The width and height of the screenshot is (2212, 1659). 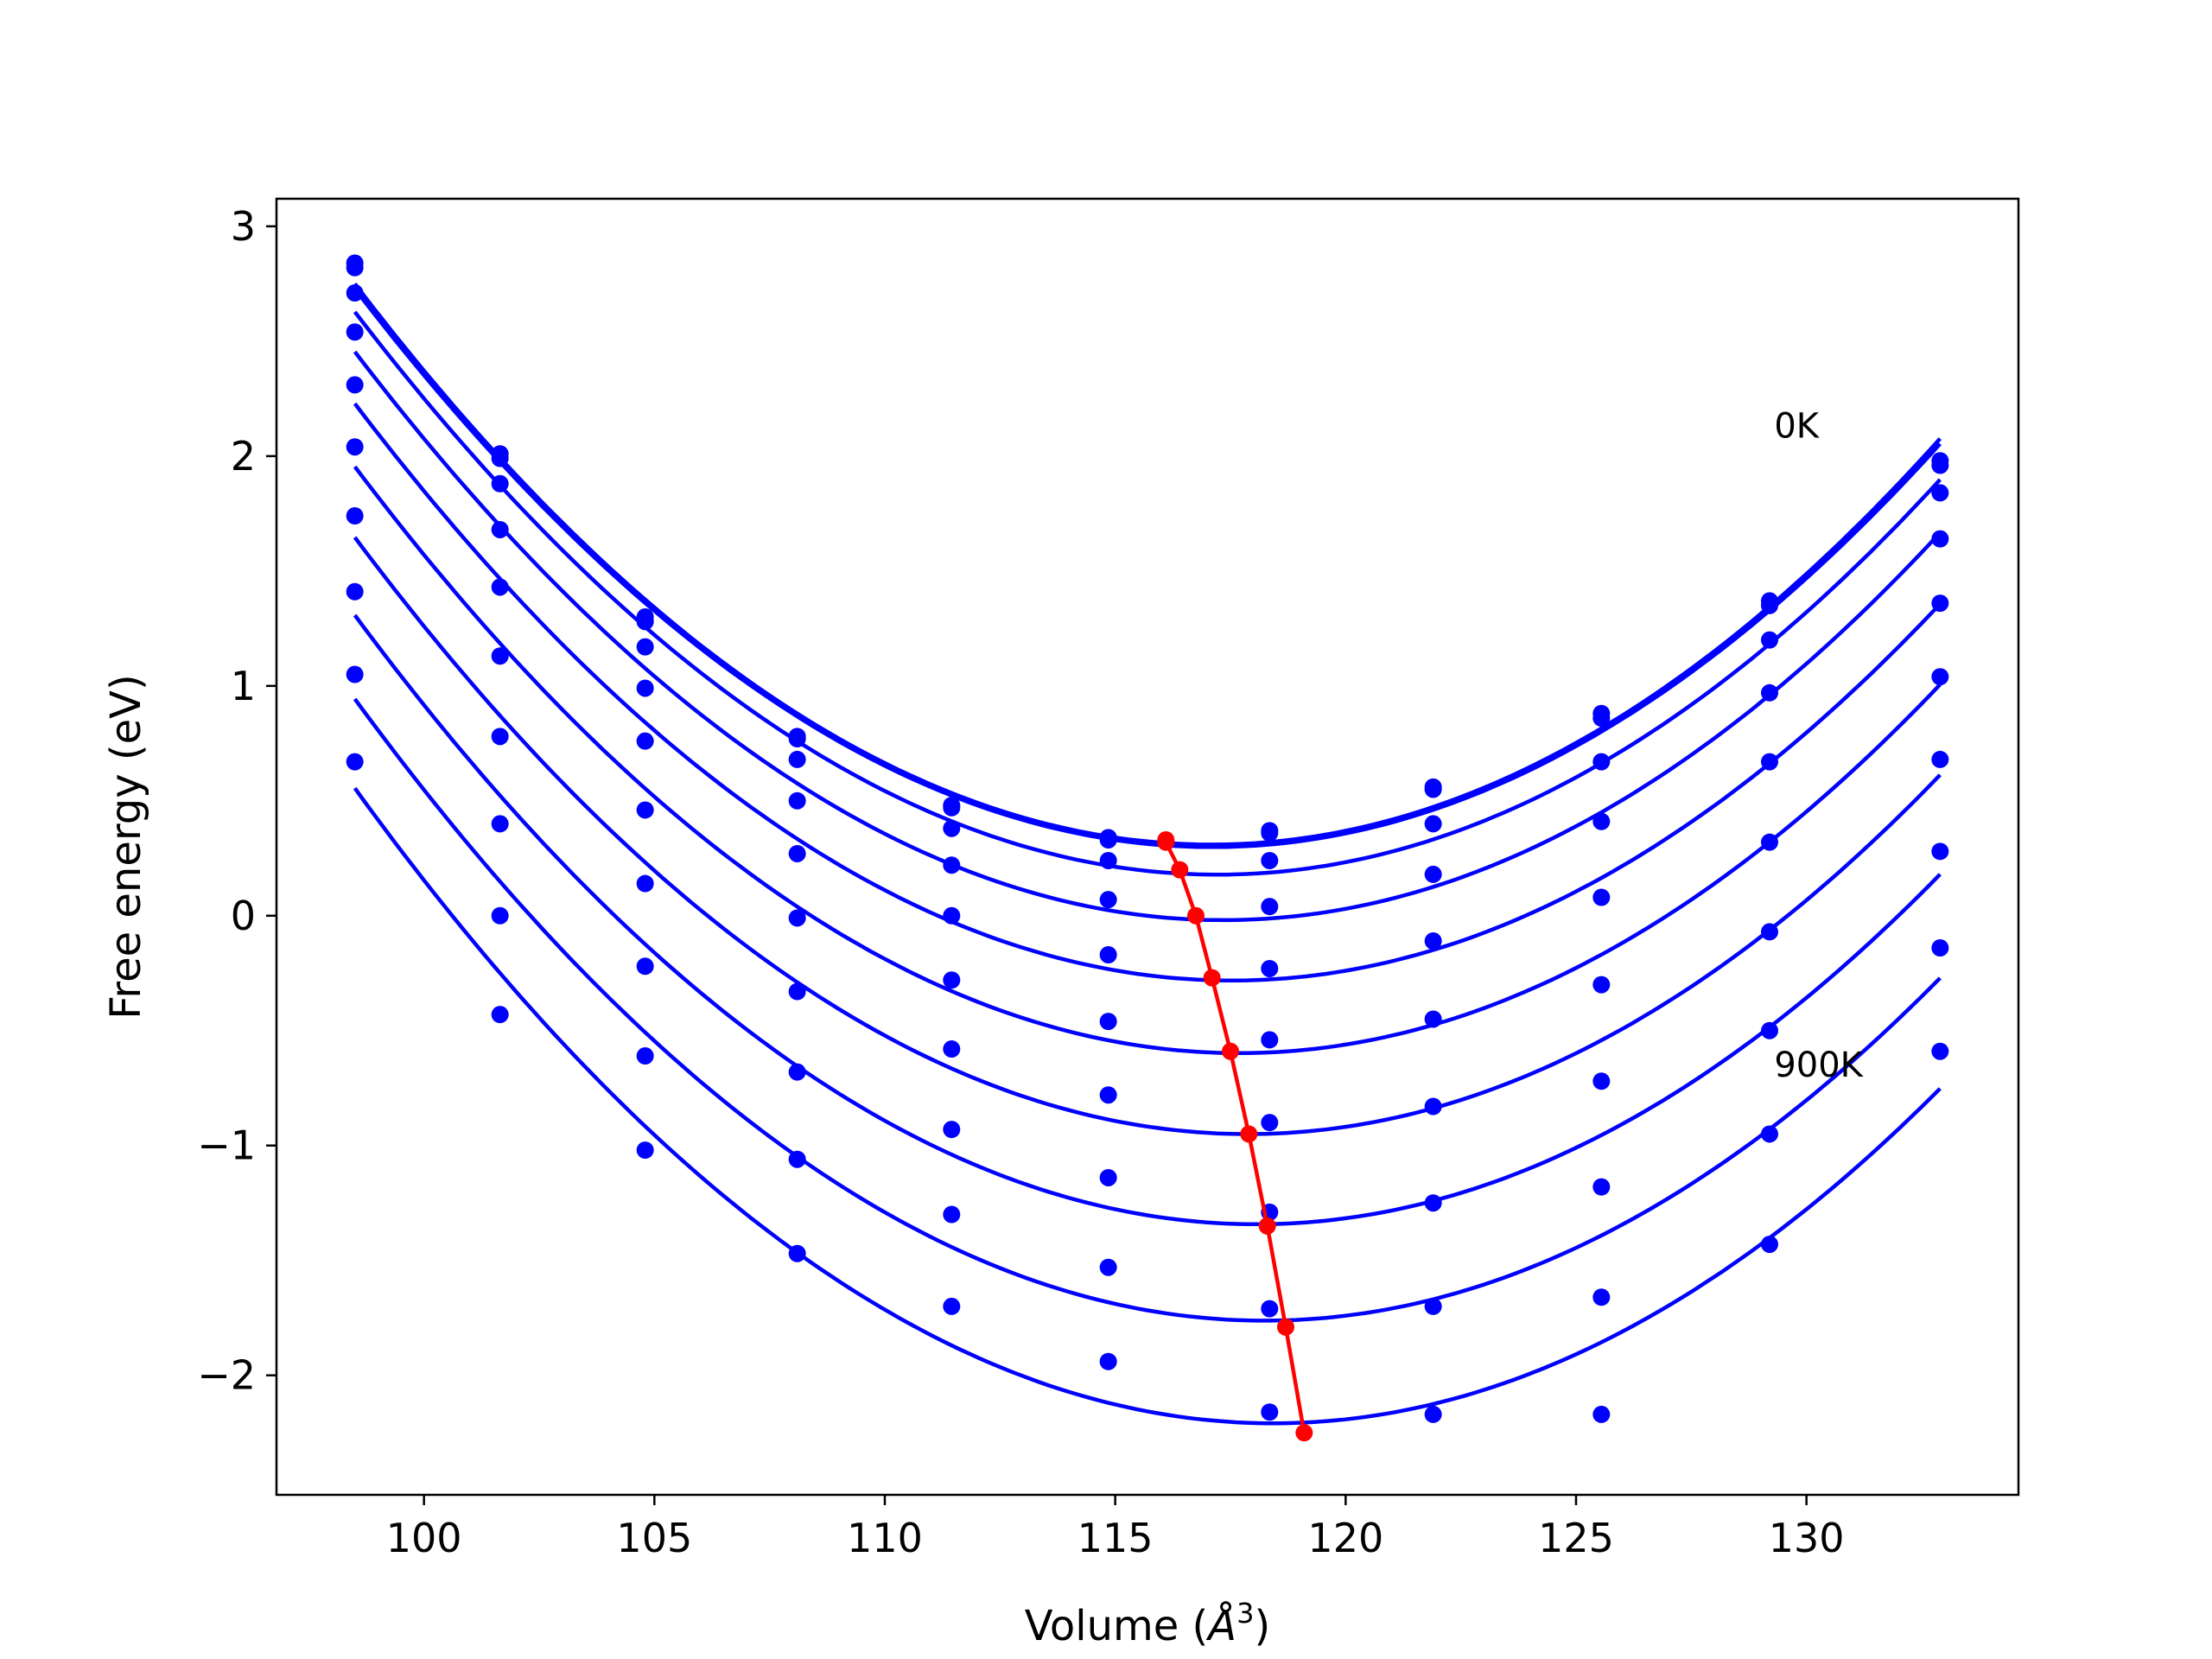 I want to click on x-axis-ticks: 100 105 110 115 120 125 130, so click(x=1115, y=1528).